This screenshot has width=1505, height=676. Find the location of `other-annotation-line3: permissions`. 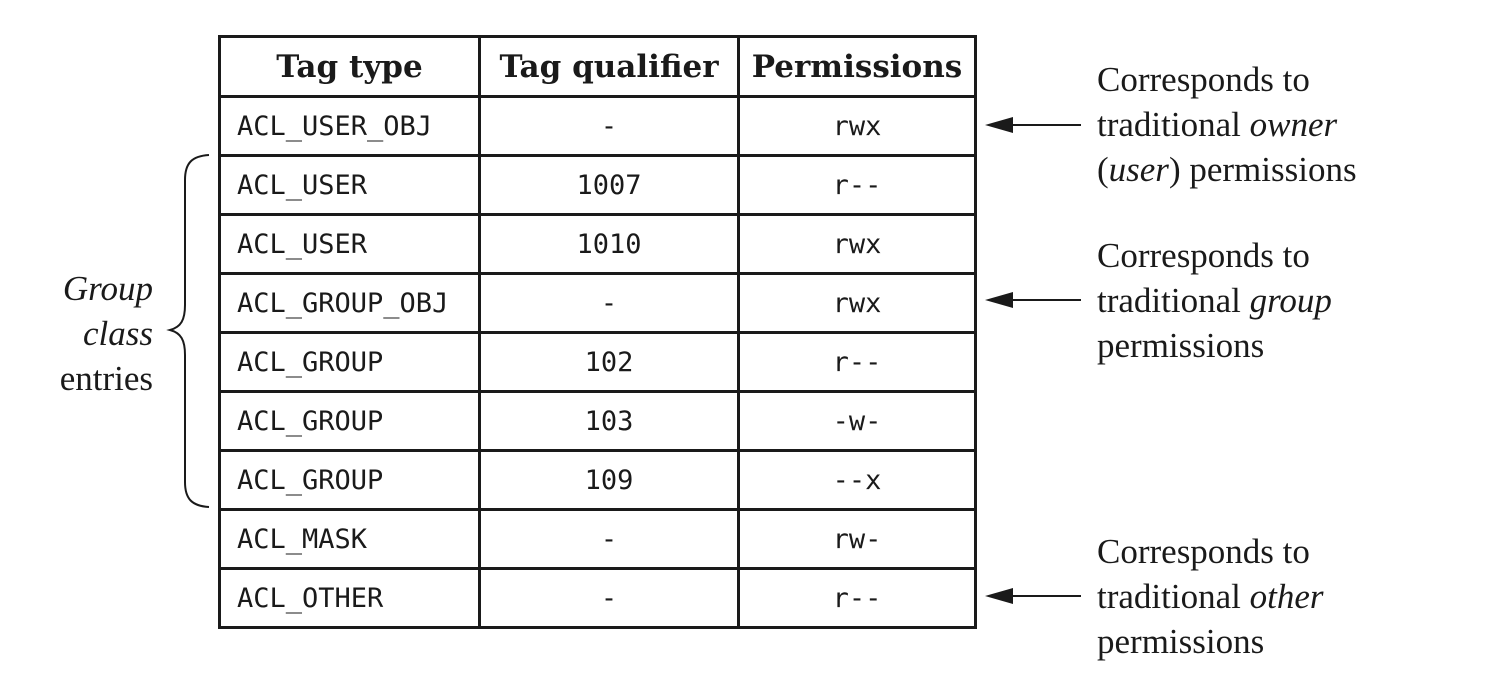

other-annotation-line3: permissions is located at coordinates (1181, 641).